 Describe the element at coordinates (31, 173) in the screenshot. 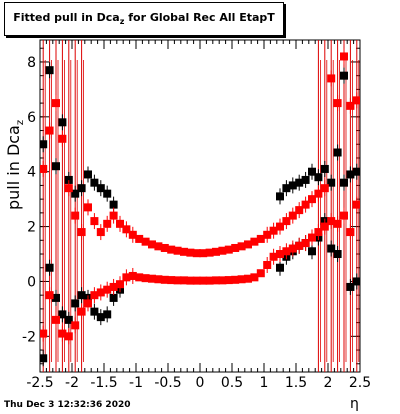

I see `y-tick-label: 4` at that location.